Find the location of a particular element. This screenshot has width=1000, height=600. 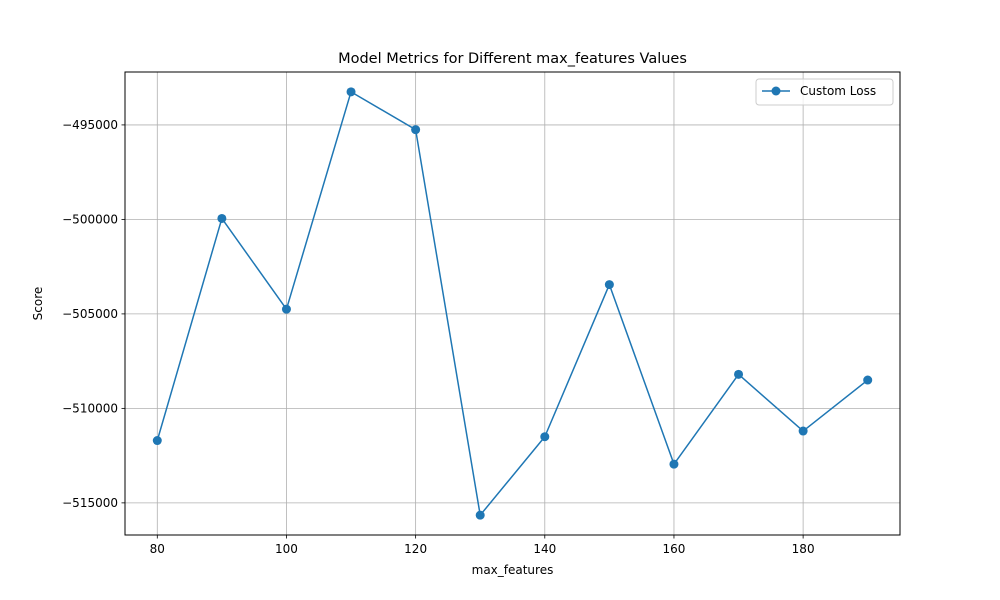

y-tick-label: −510000 is located at coordinates (90, 408).